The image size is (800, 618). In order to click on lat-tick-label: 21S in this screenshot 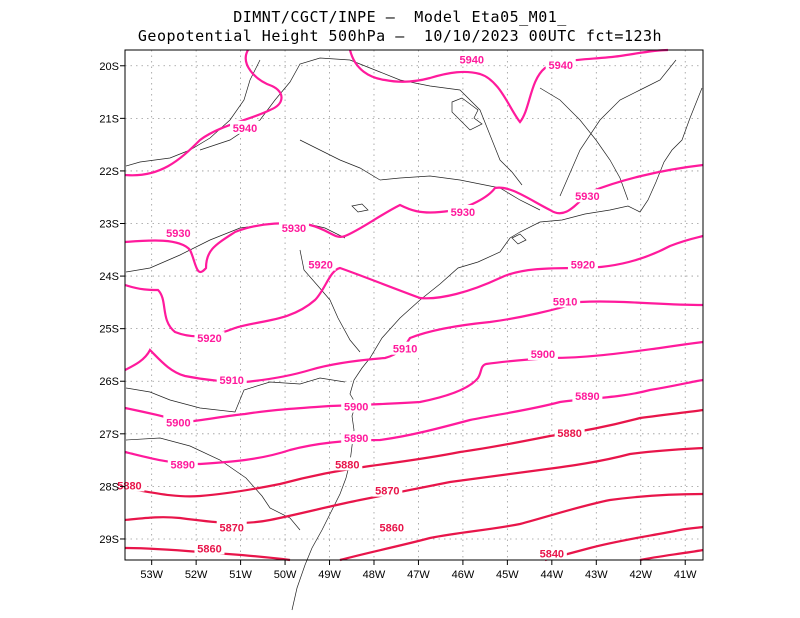, I will do `click(109, 119)`.